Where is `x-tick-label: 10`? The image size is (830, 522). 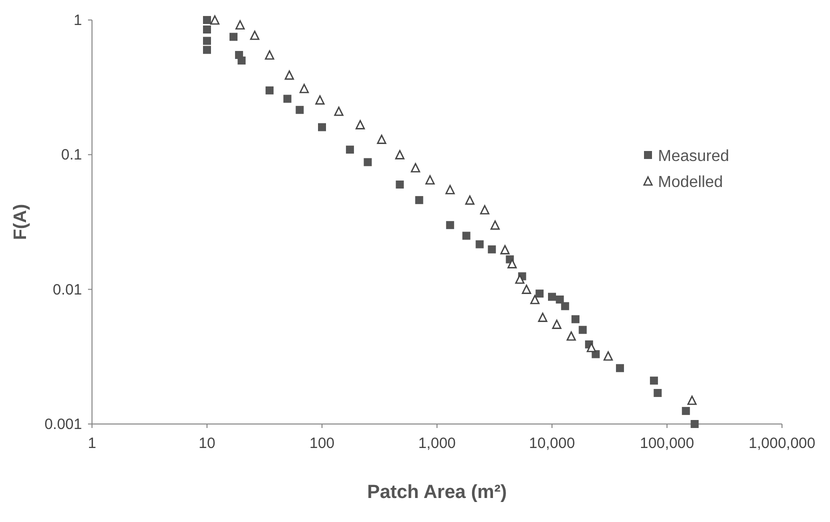 x-tick-label: 10 is located at coordinates (207, 443).